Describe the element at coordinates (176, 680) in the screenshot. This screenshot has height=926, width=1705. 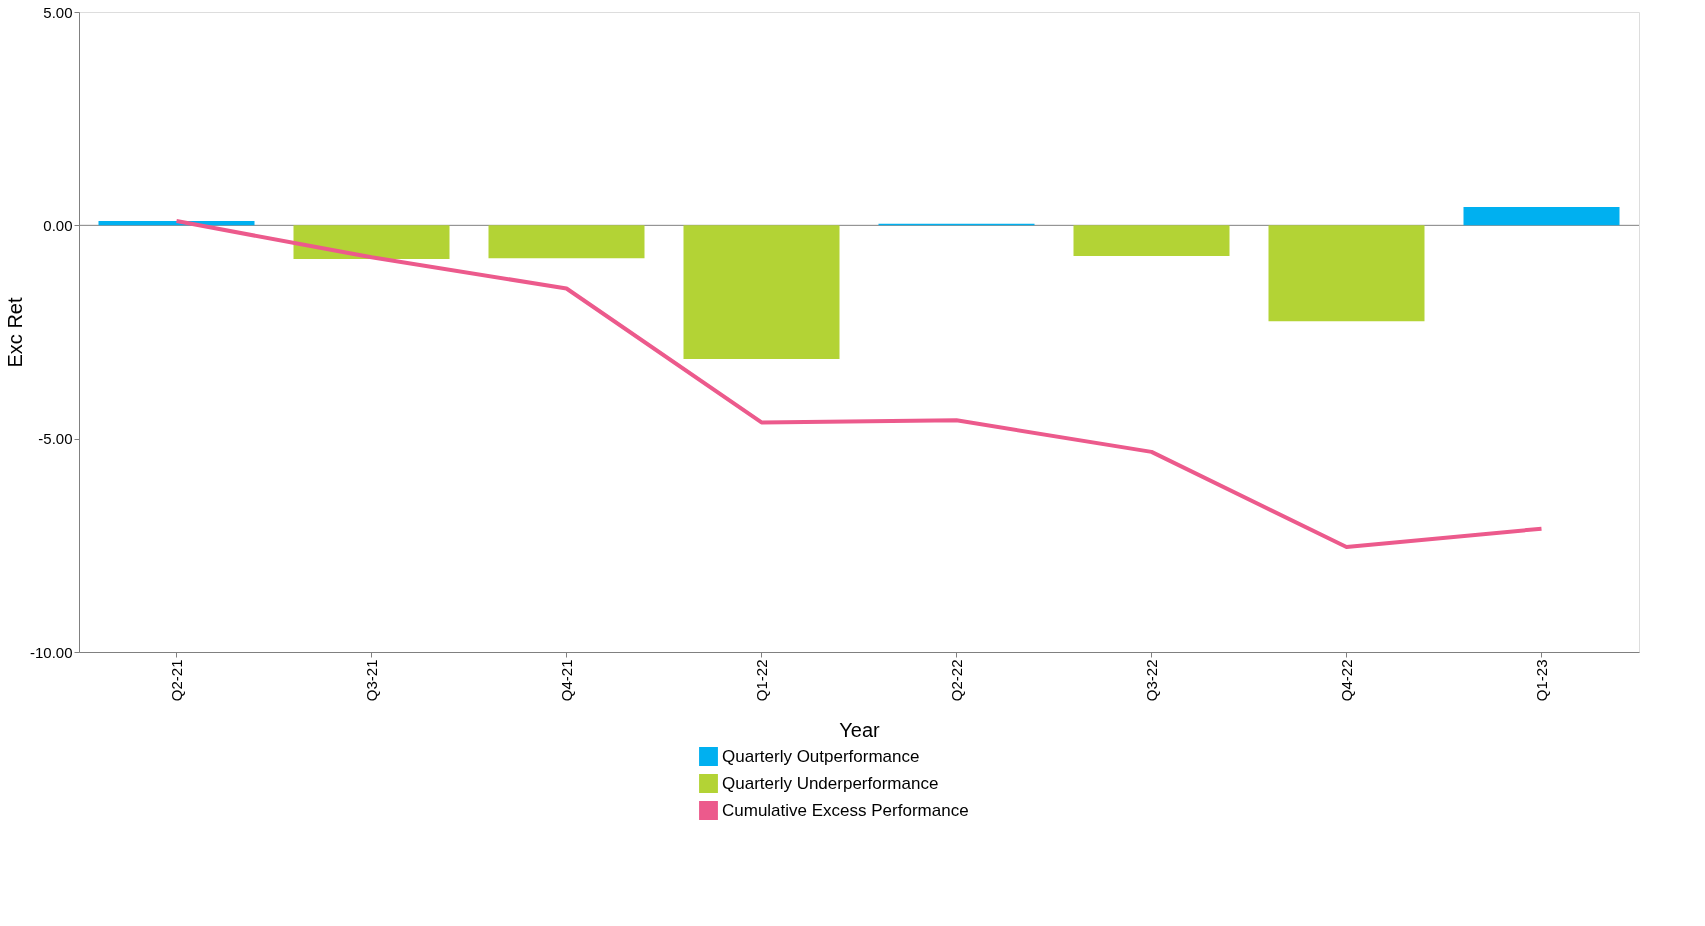
I see `x-tick-label: Q2-21` at that location.